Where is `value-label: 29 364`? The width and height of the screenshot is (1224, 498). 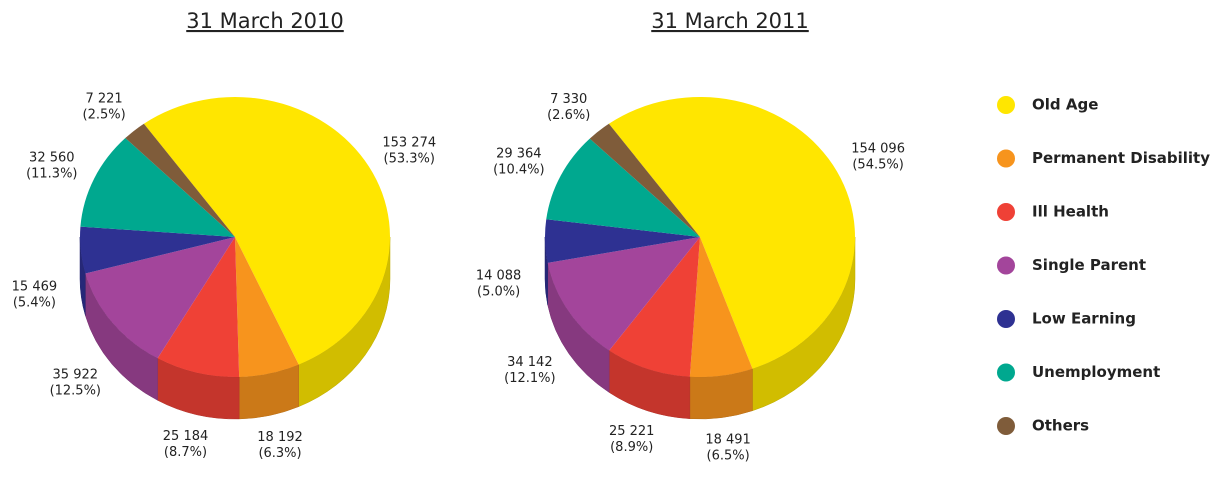
value-label: 29 364 is located at coordinates (519, 154).